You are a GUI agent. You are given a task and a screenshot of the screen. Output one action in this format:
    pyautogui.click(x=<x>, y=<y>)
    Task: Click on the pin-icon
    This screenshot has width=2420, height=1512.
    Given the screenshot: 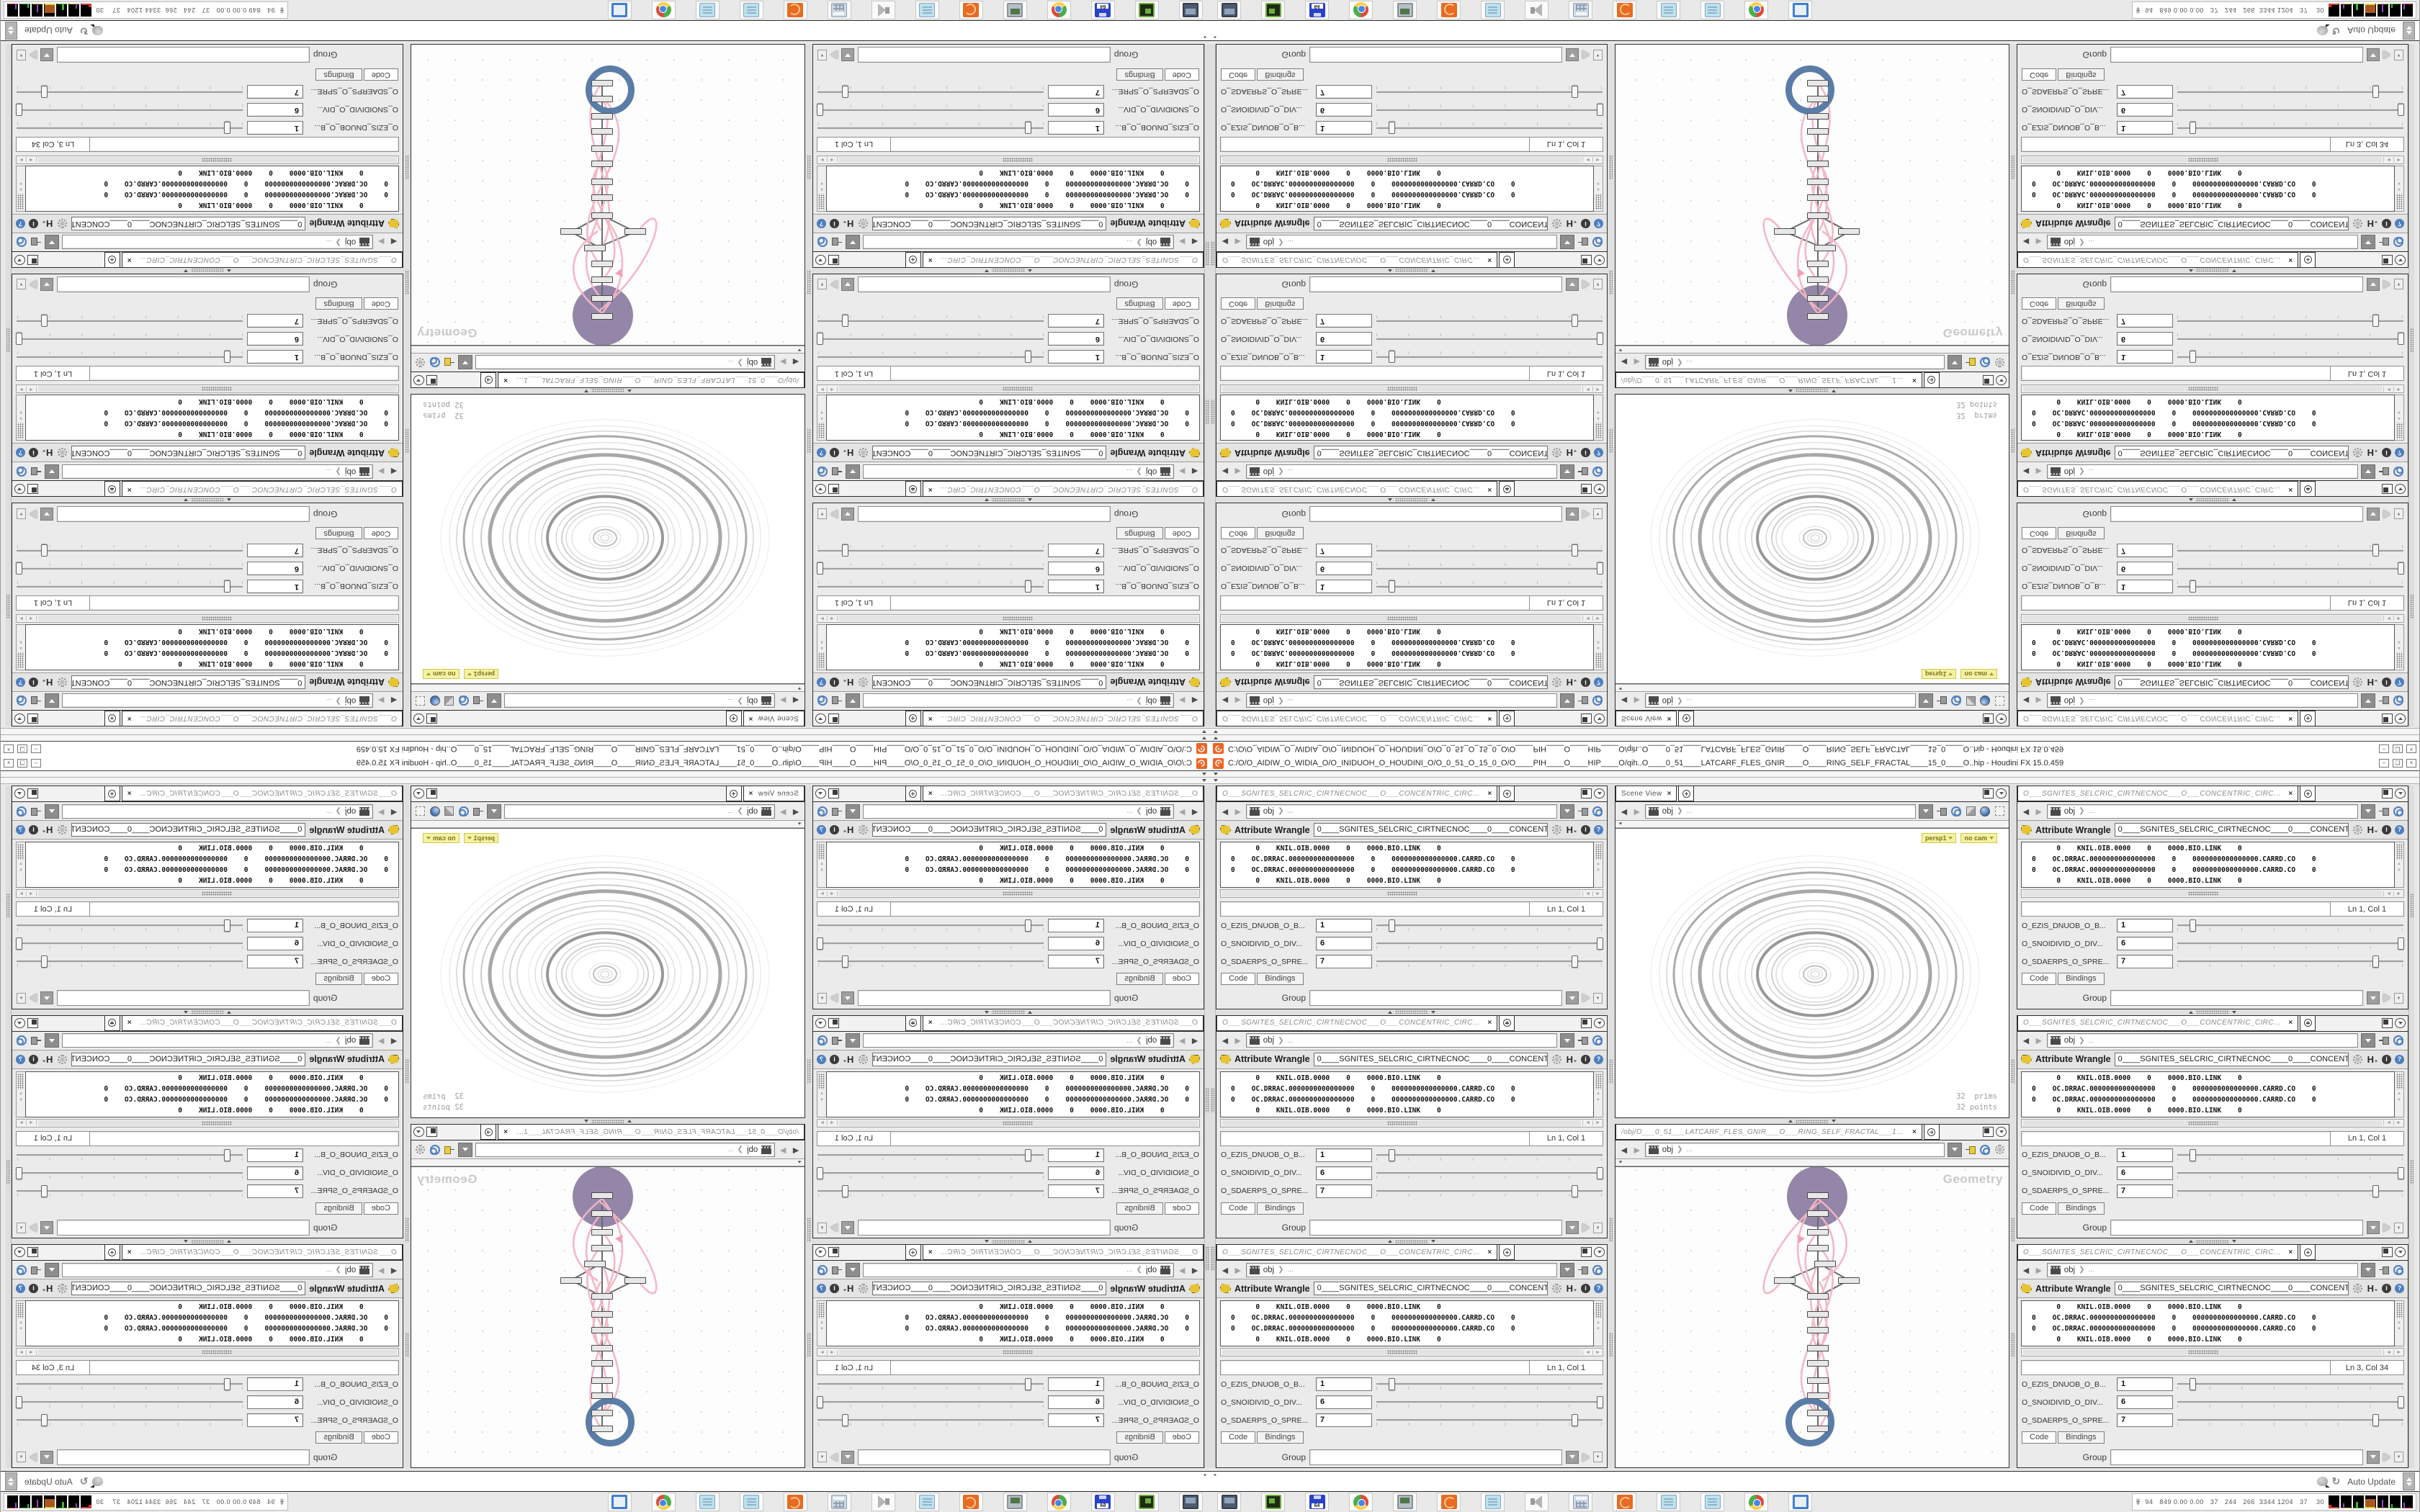 What is the action you would take?
    pyautogui.click(x=1583, y=811)
    